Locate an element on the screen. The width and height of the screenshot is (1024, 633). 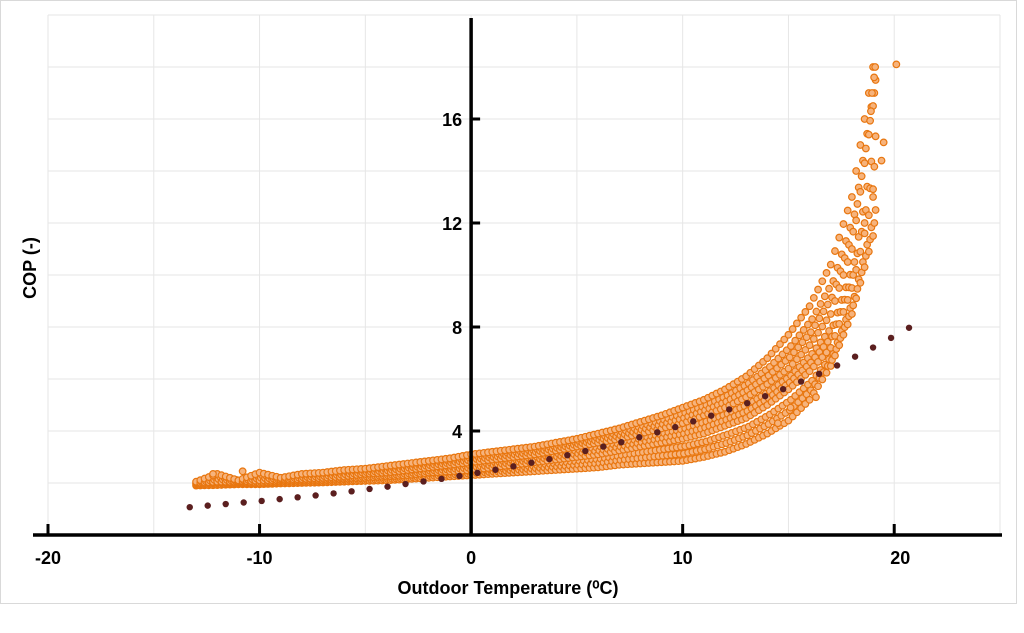
y-tick-label: 12 is located at coordinates (452, 224).